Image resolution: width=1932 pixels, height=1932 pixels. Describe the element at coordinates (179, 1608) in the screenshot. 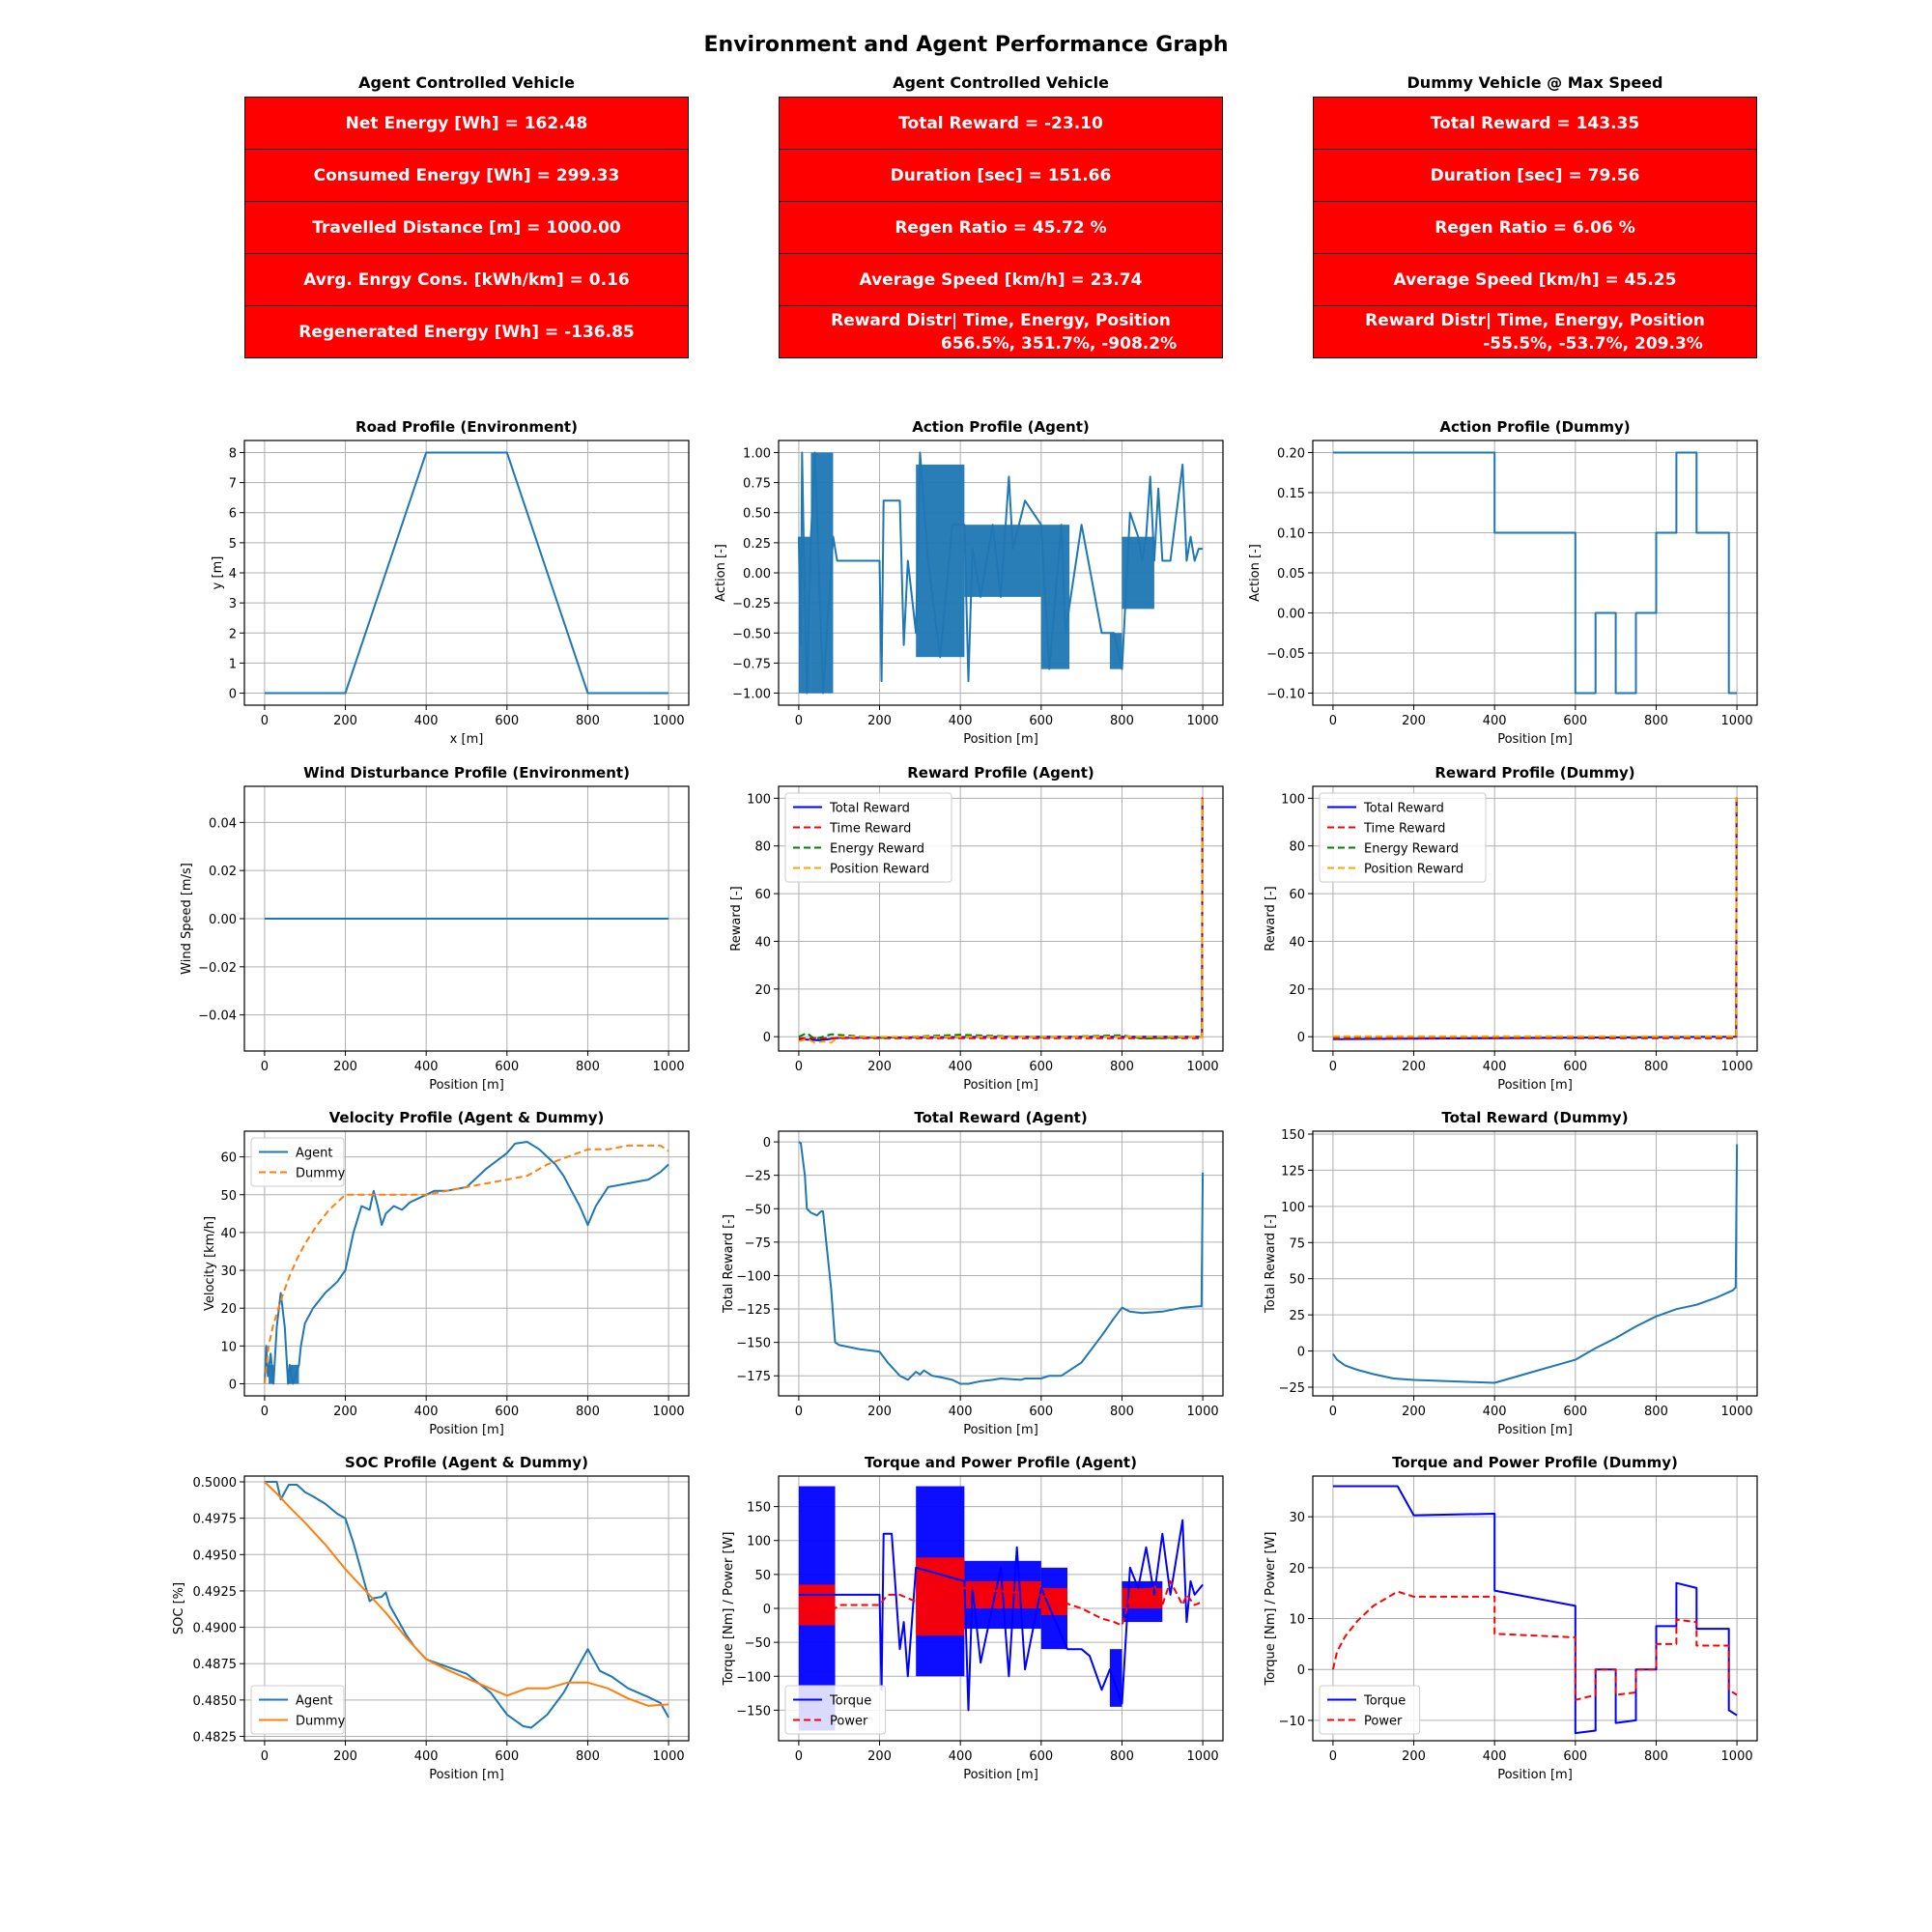

I see `y-axis-label: SOC [%]` at that location.